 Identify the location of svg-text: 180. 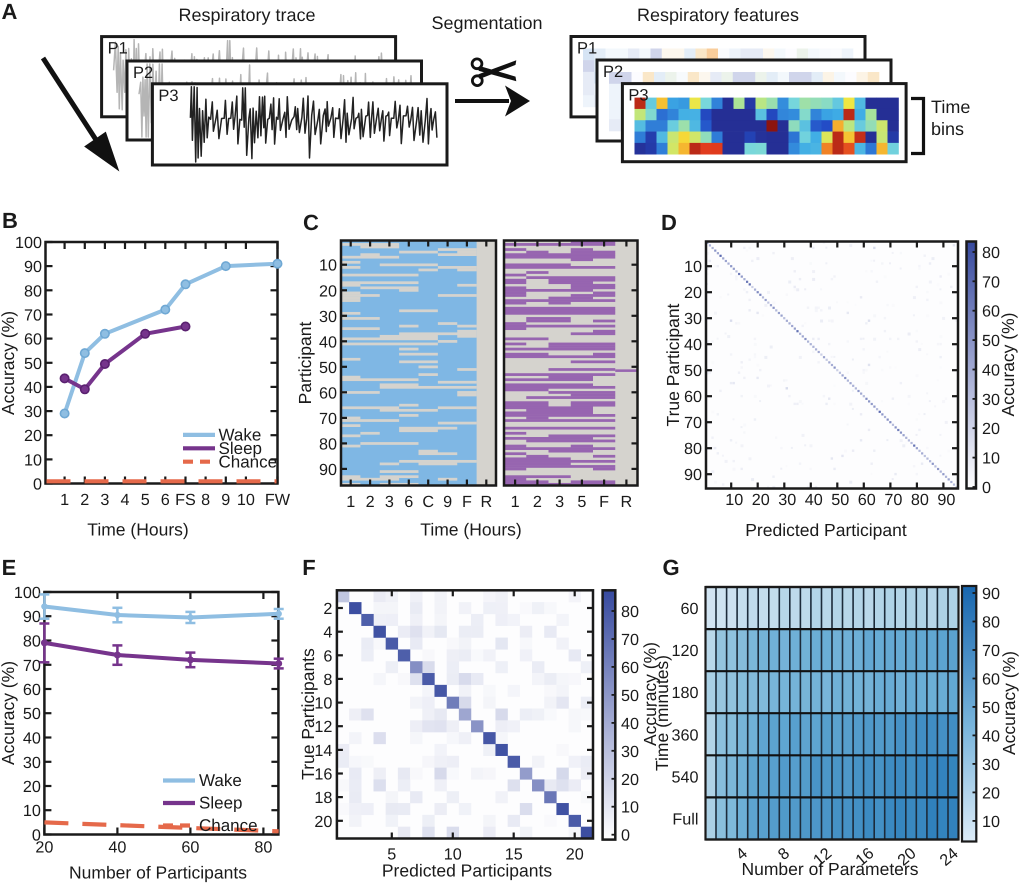
(684, 693).